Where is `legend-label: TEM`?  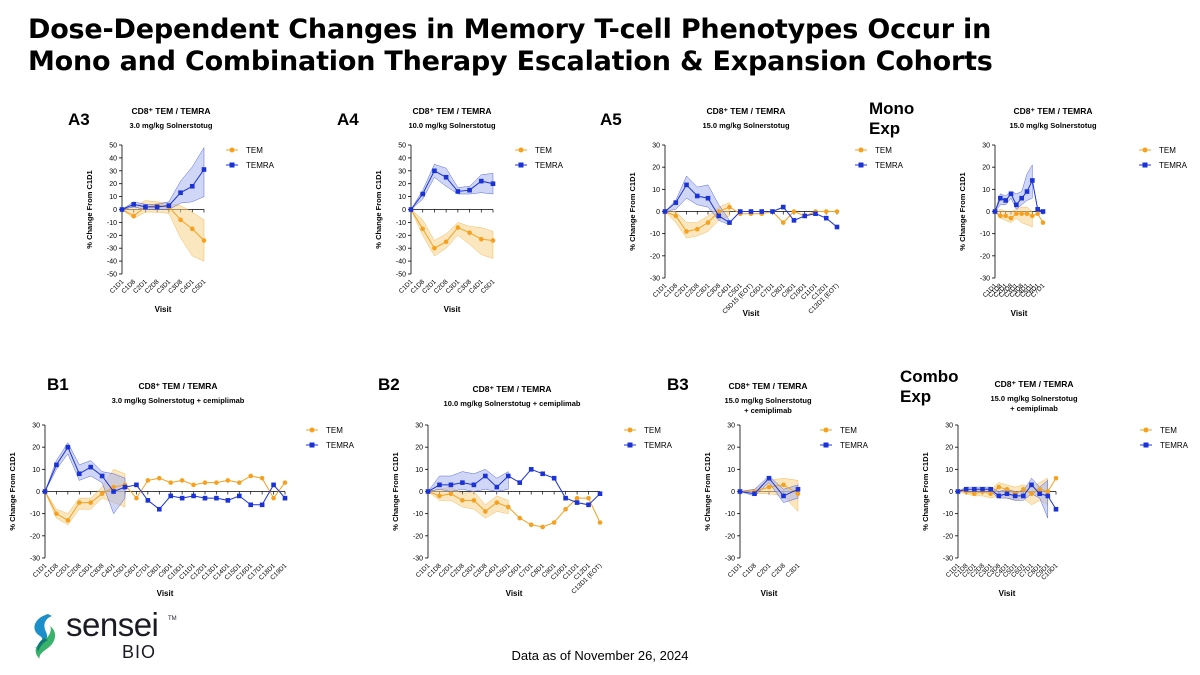 legend-label: TEM is located at coordinates (1167, 150).